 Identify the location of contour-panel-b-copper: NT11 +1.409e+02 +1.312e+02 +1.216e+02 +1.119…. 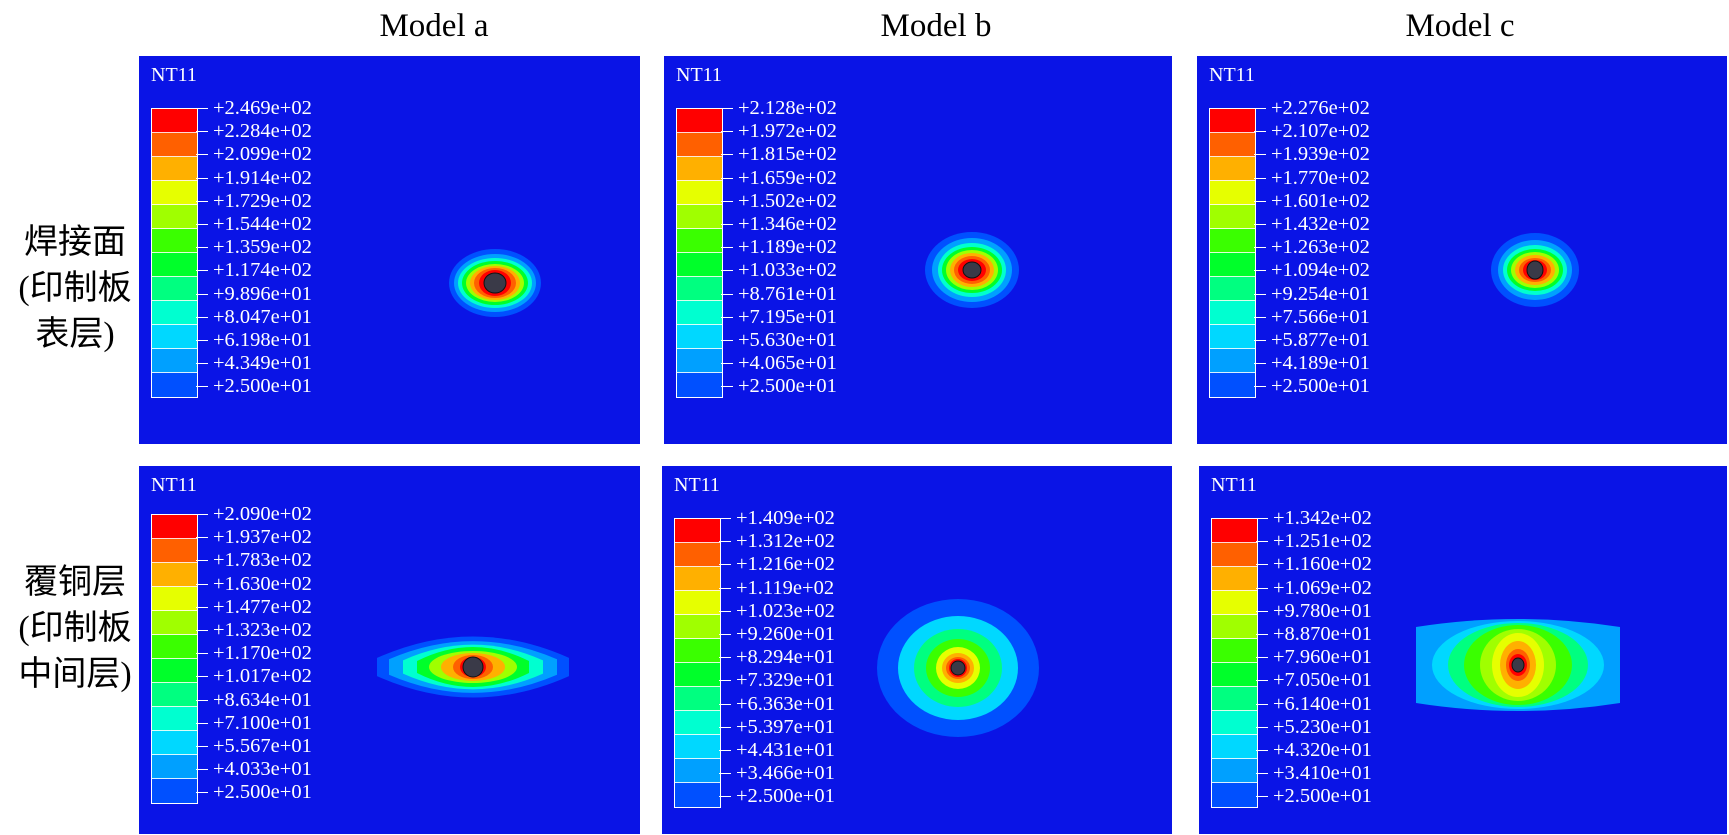
(917, 650).